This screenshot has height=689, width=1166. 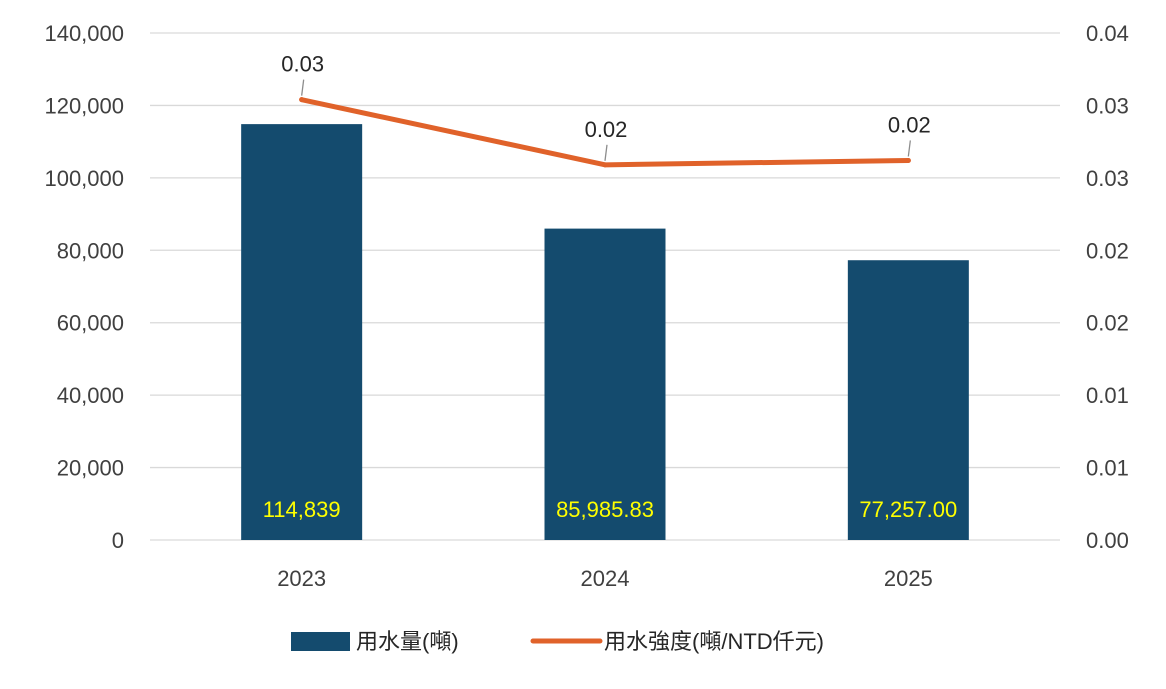 I want to click on y-left-tick-label: 60,000, so click(x=90, y=323).